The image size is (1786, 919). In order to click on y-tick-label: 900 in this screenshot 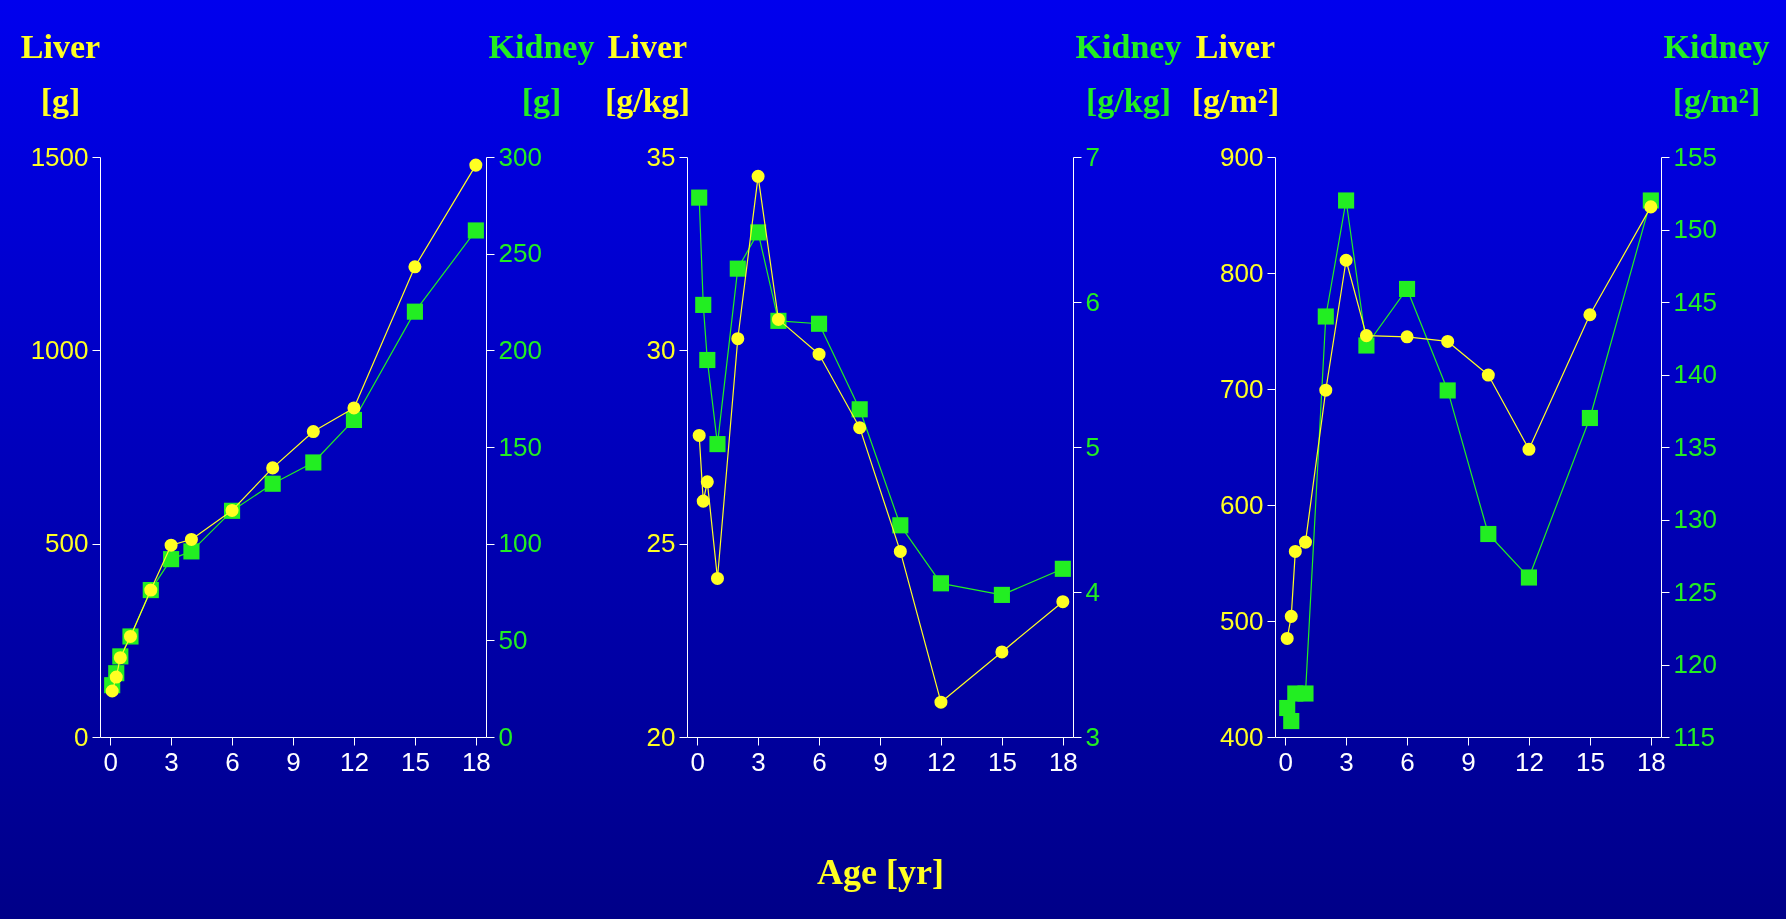, I will do `click(1242, 156)`.